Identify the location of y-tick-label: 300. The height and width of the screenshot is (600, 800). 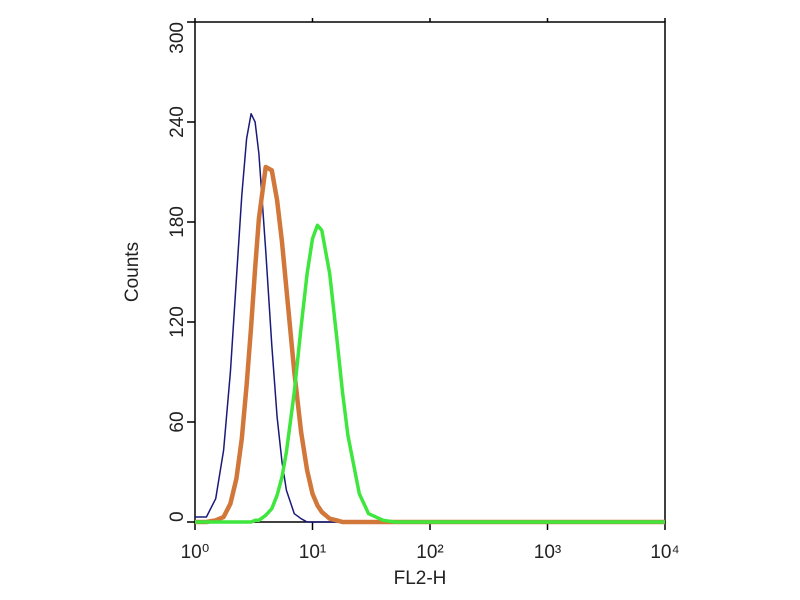
(177, 38).